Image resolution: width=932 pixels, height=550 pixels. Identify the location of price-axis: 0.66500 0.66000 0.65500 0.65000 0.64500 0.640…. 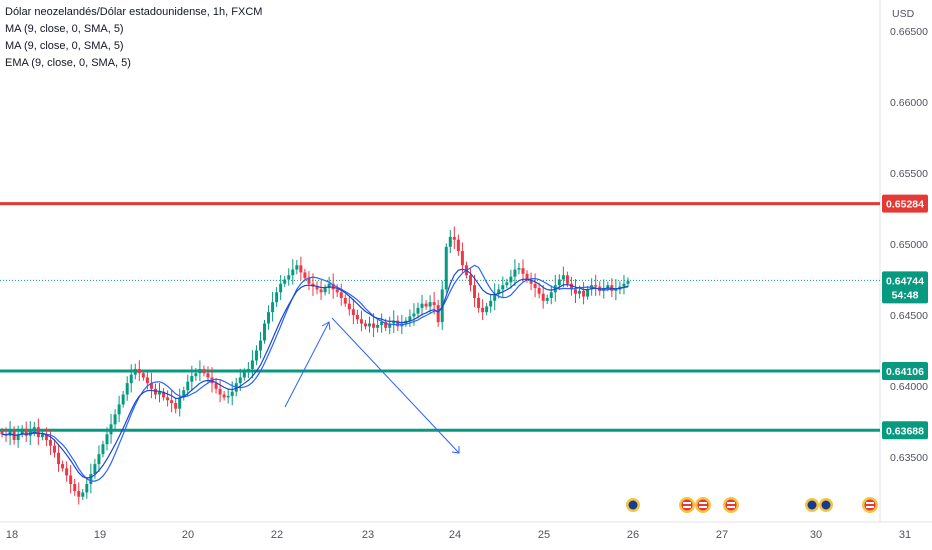
(909, 245).